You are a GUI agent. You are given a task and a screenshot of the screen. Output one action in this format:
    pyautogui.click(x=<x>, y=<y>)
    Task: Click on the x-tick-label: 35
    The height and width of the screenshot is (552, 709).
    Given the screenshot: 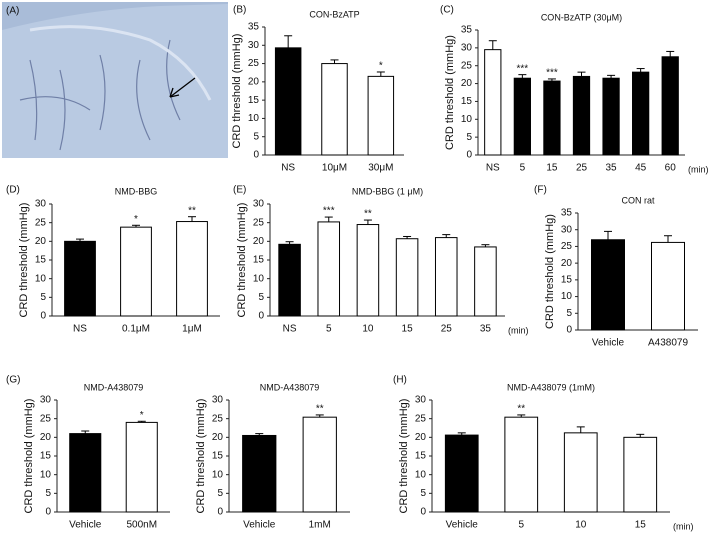 What is the action you would take?
    pyautogui.click(x=612, y=168)
    